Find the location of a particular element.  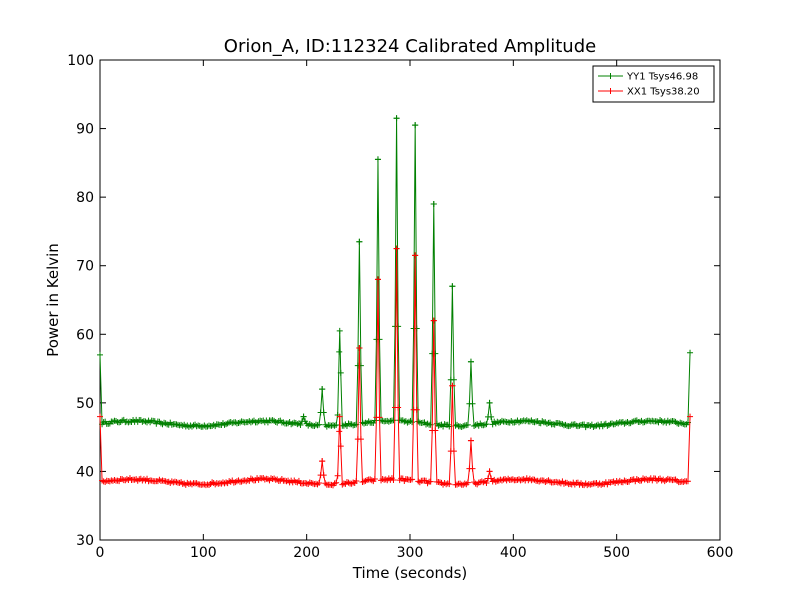

x-tick-label: 0 is located at coordinates (100, 553).